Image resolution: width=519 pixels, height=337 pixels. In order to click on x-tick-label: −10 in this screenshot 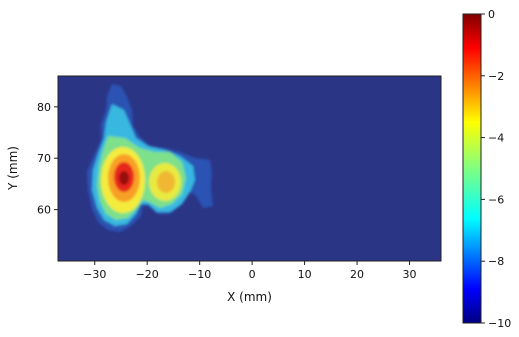, I will do `click(199, 274)`.